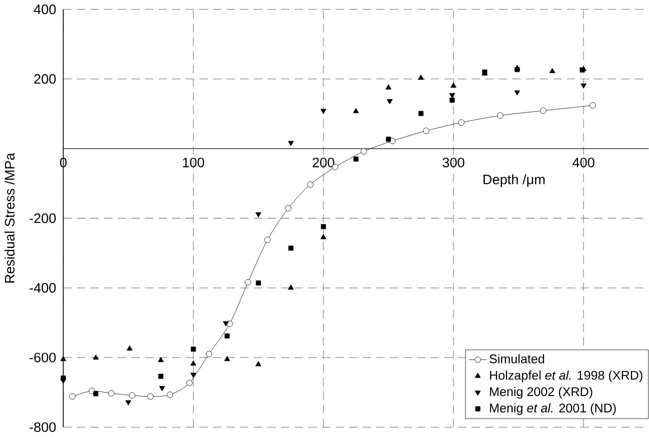 Image resolution: width=649 pixels, height=437 pixels. What do you see at coordinates (193, 163) in the screenshot?
I see `x-tick-label: 100` at bounding box center [193, 163].